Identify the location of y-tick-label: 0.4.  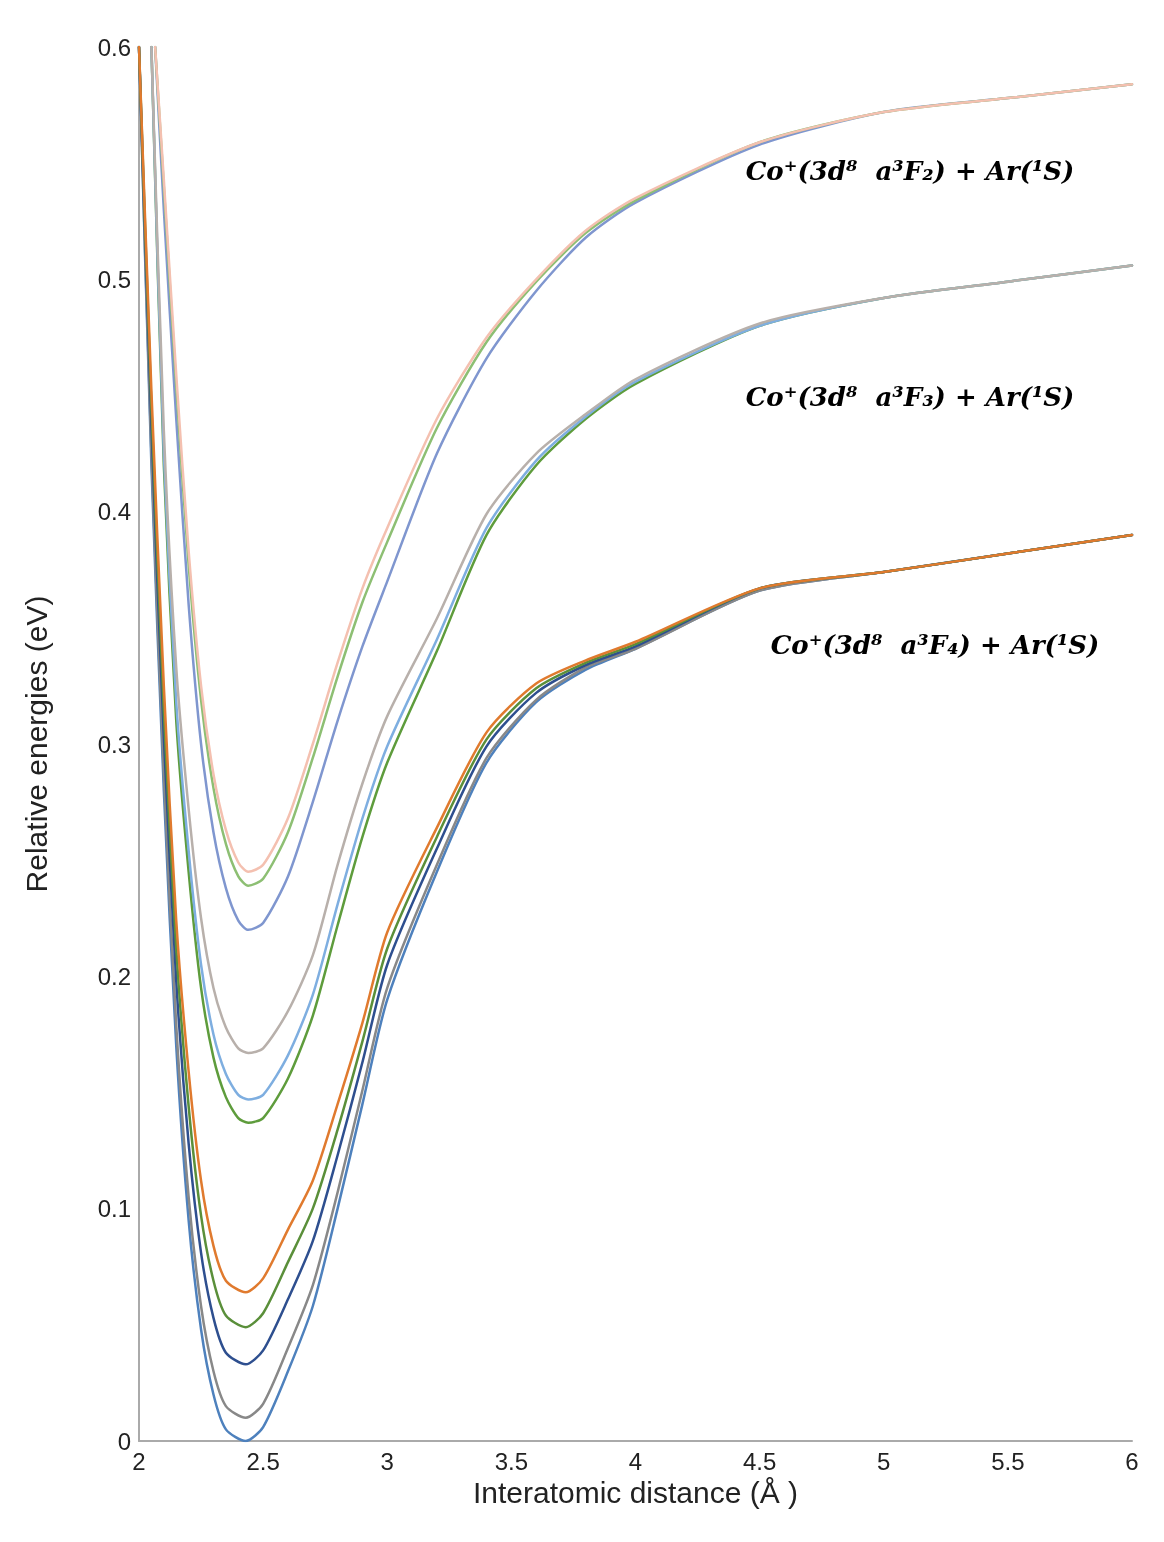
(114, 512).